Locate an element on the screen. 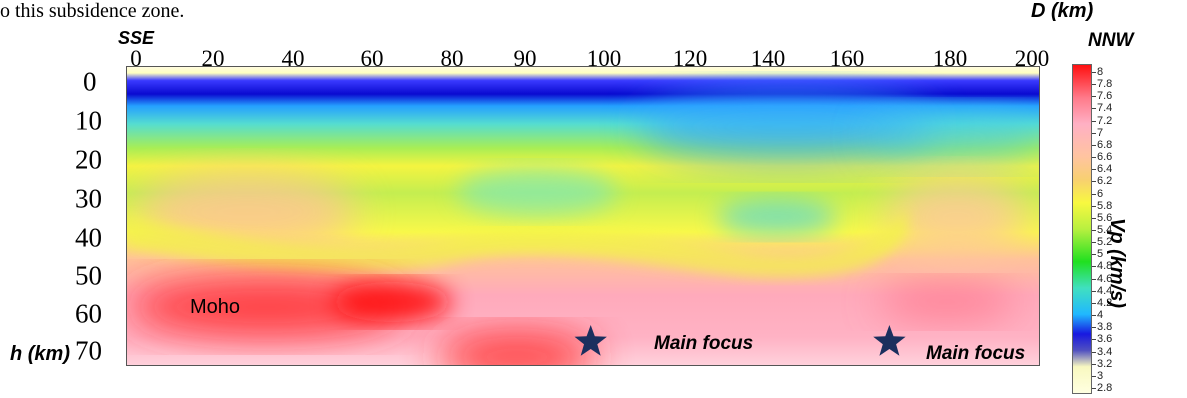  colorbar-tick-label: 6.4 is located at coordinates (1105, 169).